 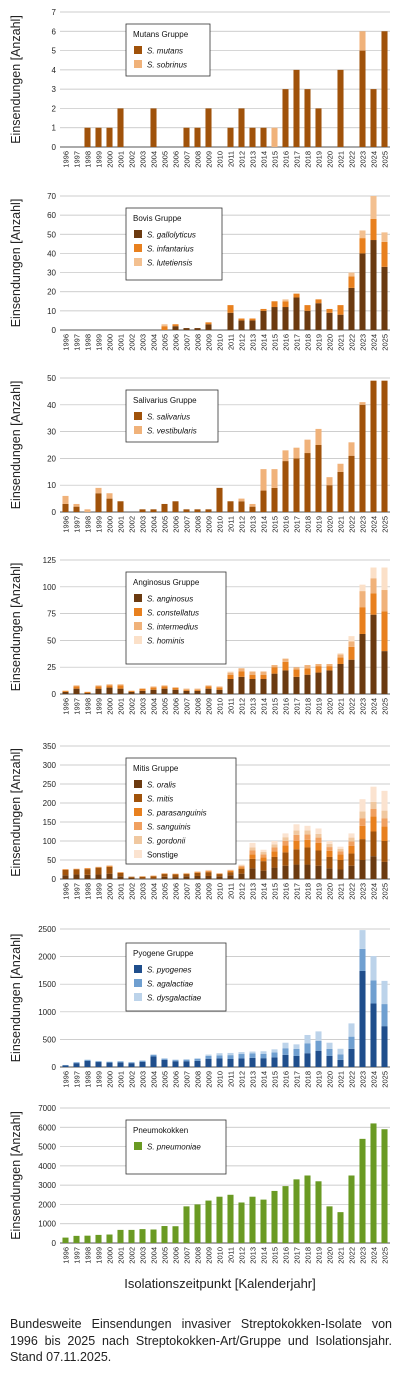 I want to click on y-axis-label: Einsendungen [Anzahl], so click(x=16, y=445).